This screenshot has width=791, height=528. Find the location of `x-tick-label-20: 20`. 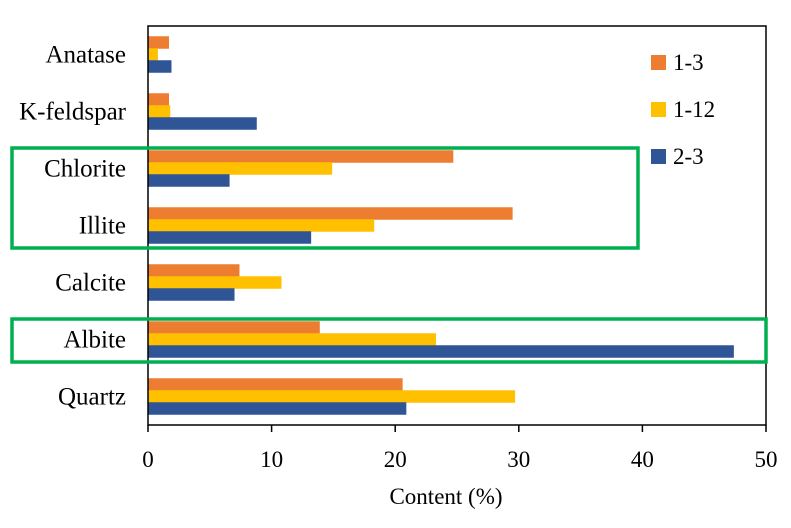

x-tick-label-20: 20 is located at coordinates (395, 459).